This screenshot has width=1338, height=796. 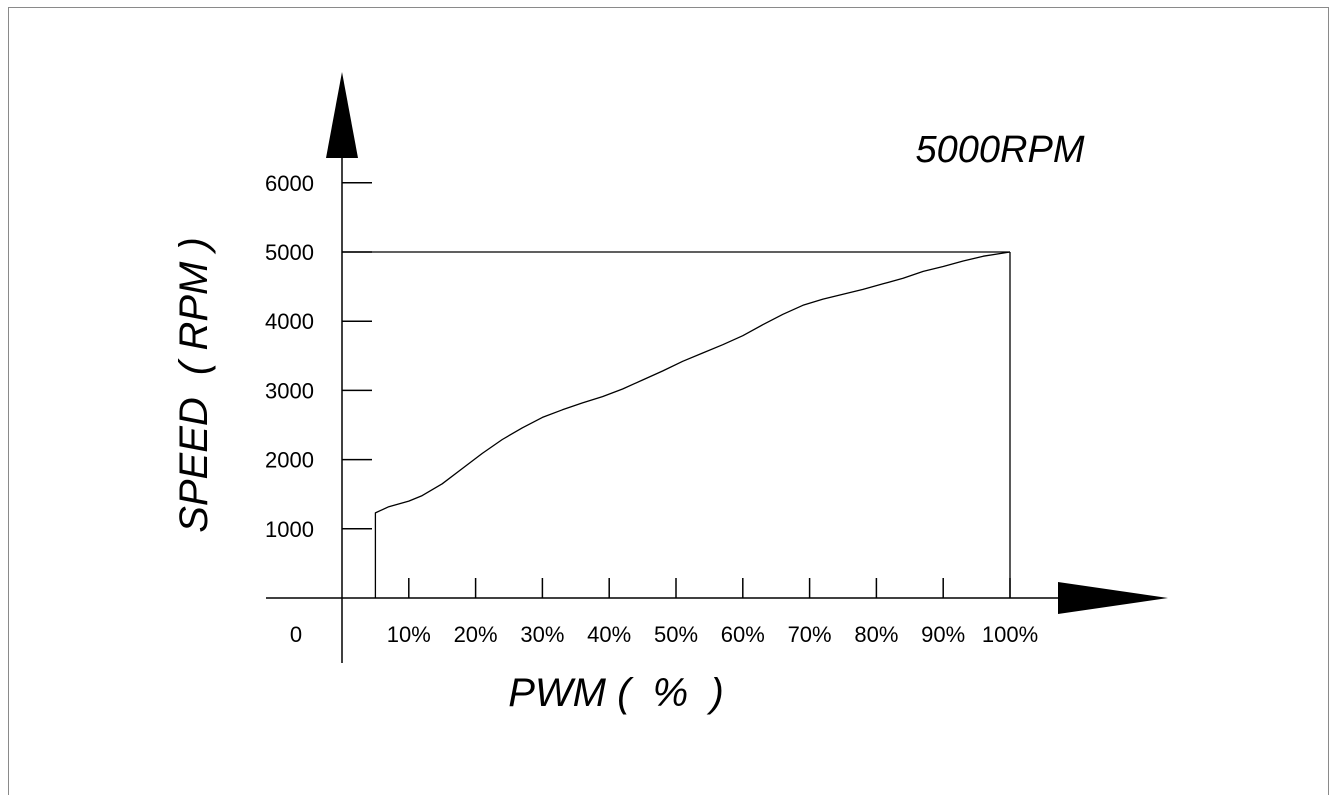 I want to click on x-tick-label: 20%, so click(x=476, y=634).